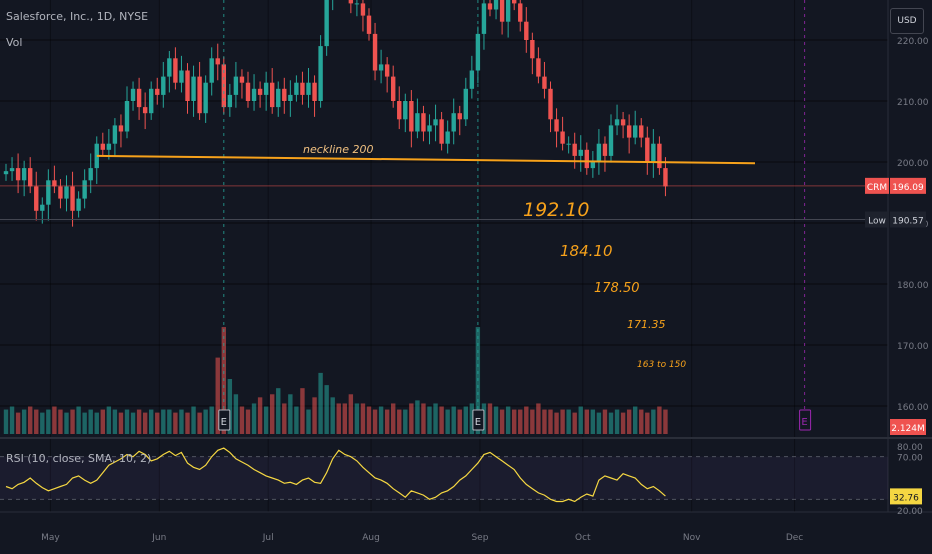  I want to click on rsi-tag-bg, so click(906, 496).